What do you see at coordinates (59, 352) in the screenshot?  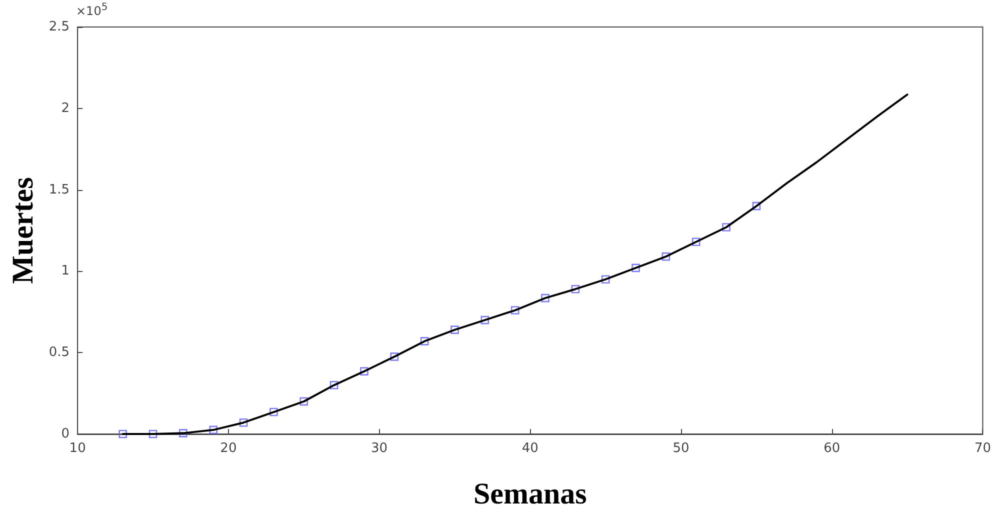 I see `y-tick-label: 0.5` at bounding box center [59, 352].